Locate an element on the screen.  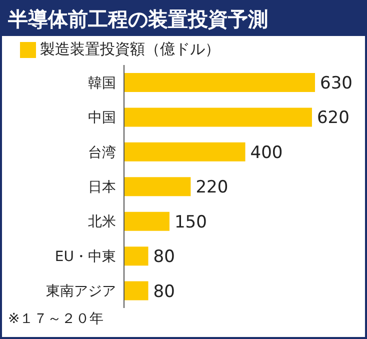
y-tick-label: 日本 is located at coordinates (102, 187).